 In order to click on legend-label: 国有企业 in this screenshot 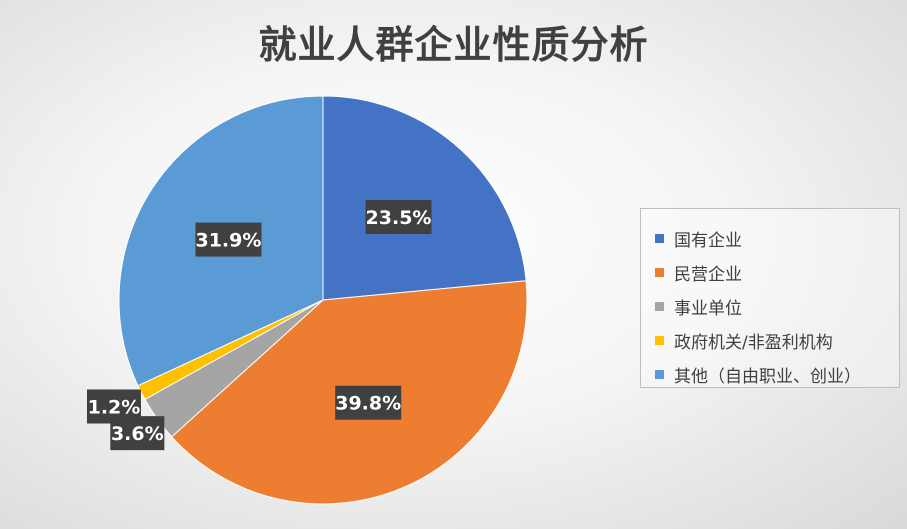, I will do `click(708, 240)`.